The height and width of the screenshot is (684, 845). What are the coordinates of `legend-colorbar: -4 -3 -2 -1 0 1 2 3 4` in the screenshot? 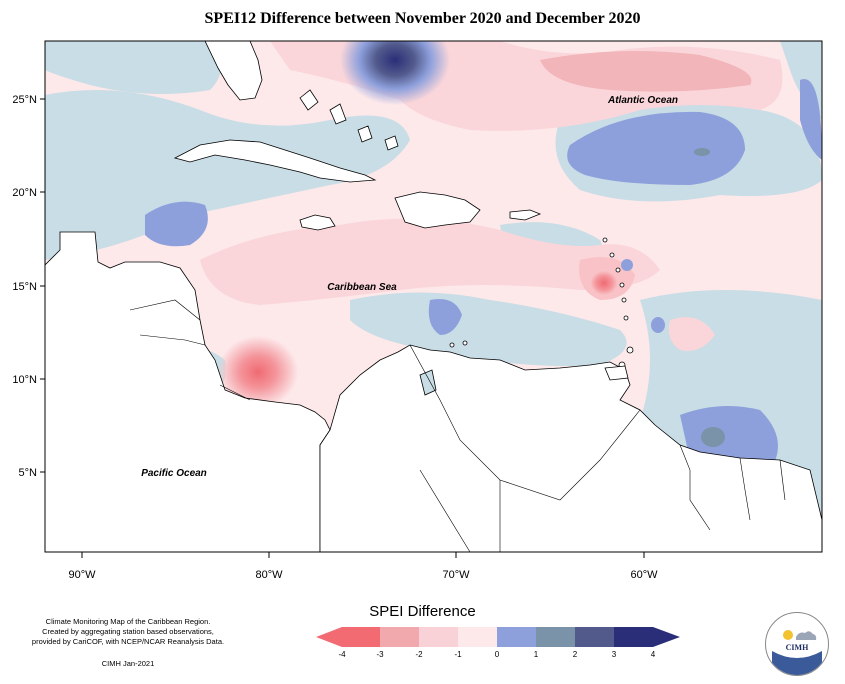 It's located at (498, 643).